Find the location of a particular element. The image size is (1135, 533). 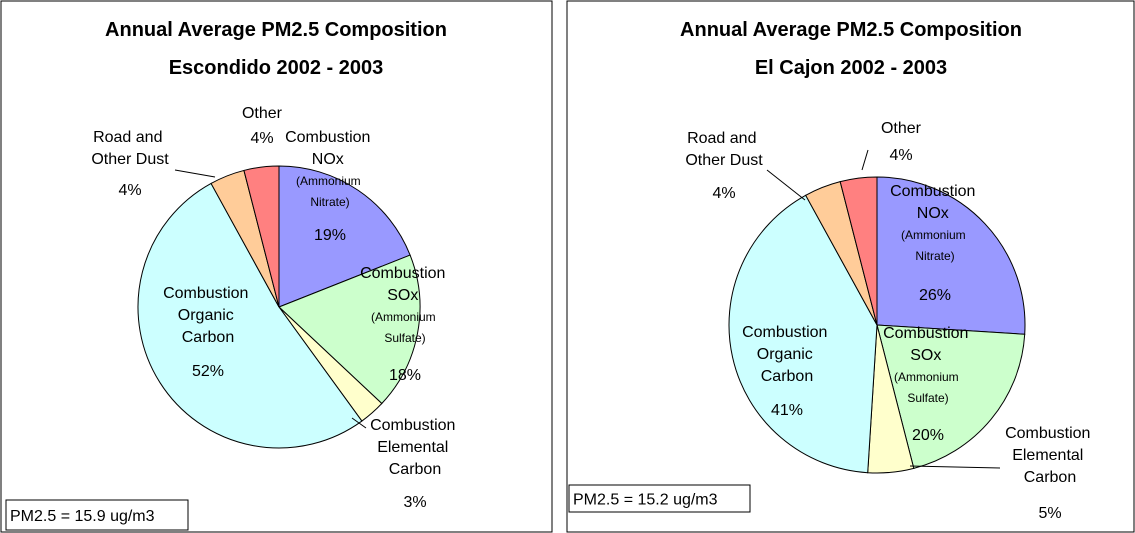

value-label: 52% is located at coordinates (208, 371).